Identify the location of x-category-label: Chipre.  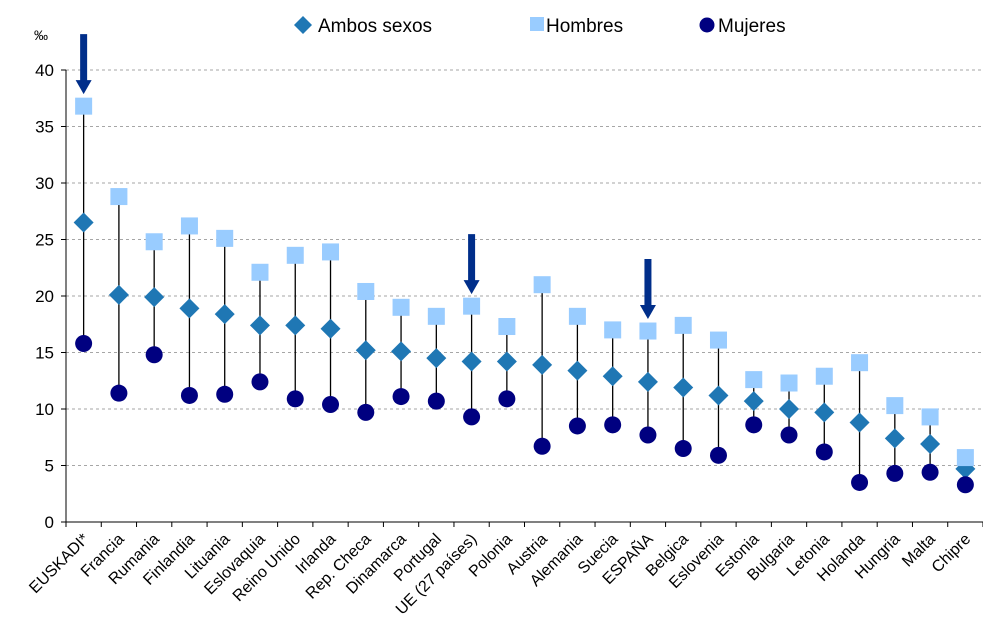
(951, 553).